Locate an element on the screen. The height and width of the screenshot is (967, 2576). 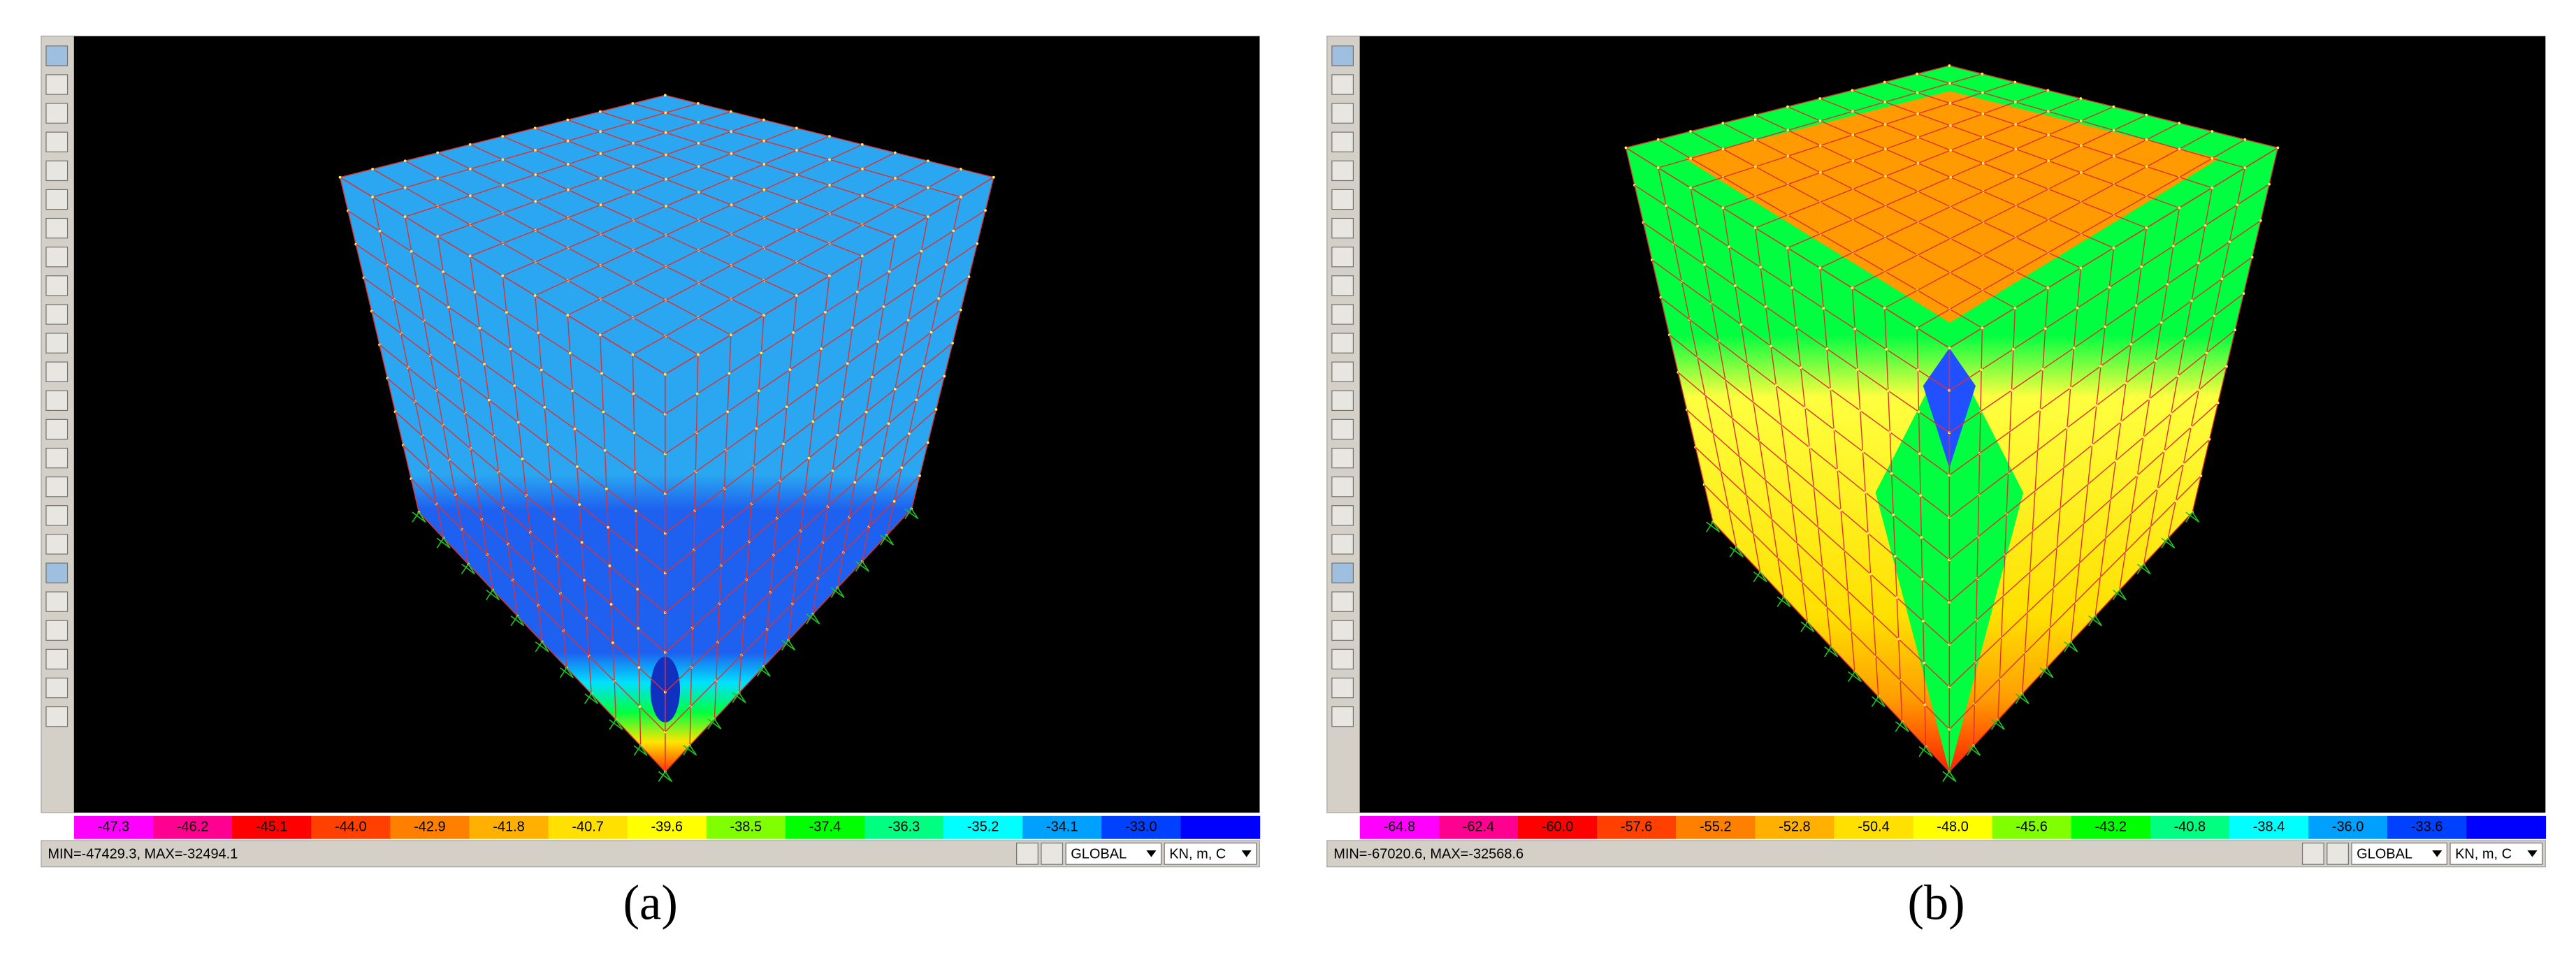
colorbar-label: -33.0 is located at coordinates (1141, 827).